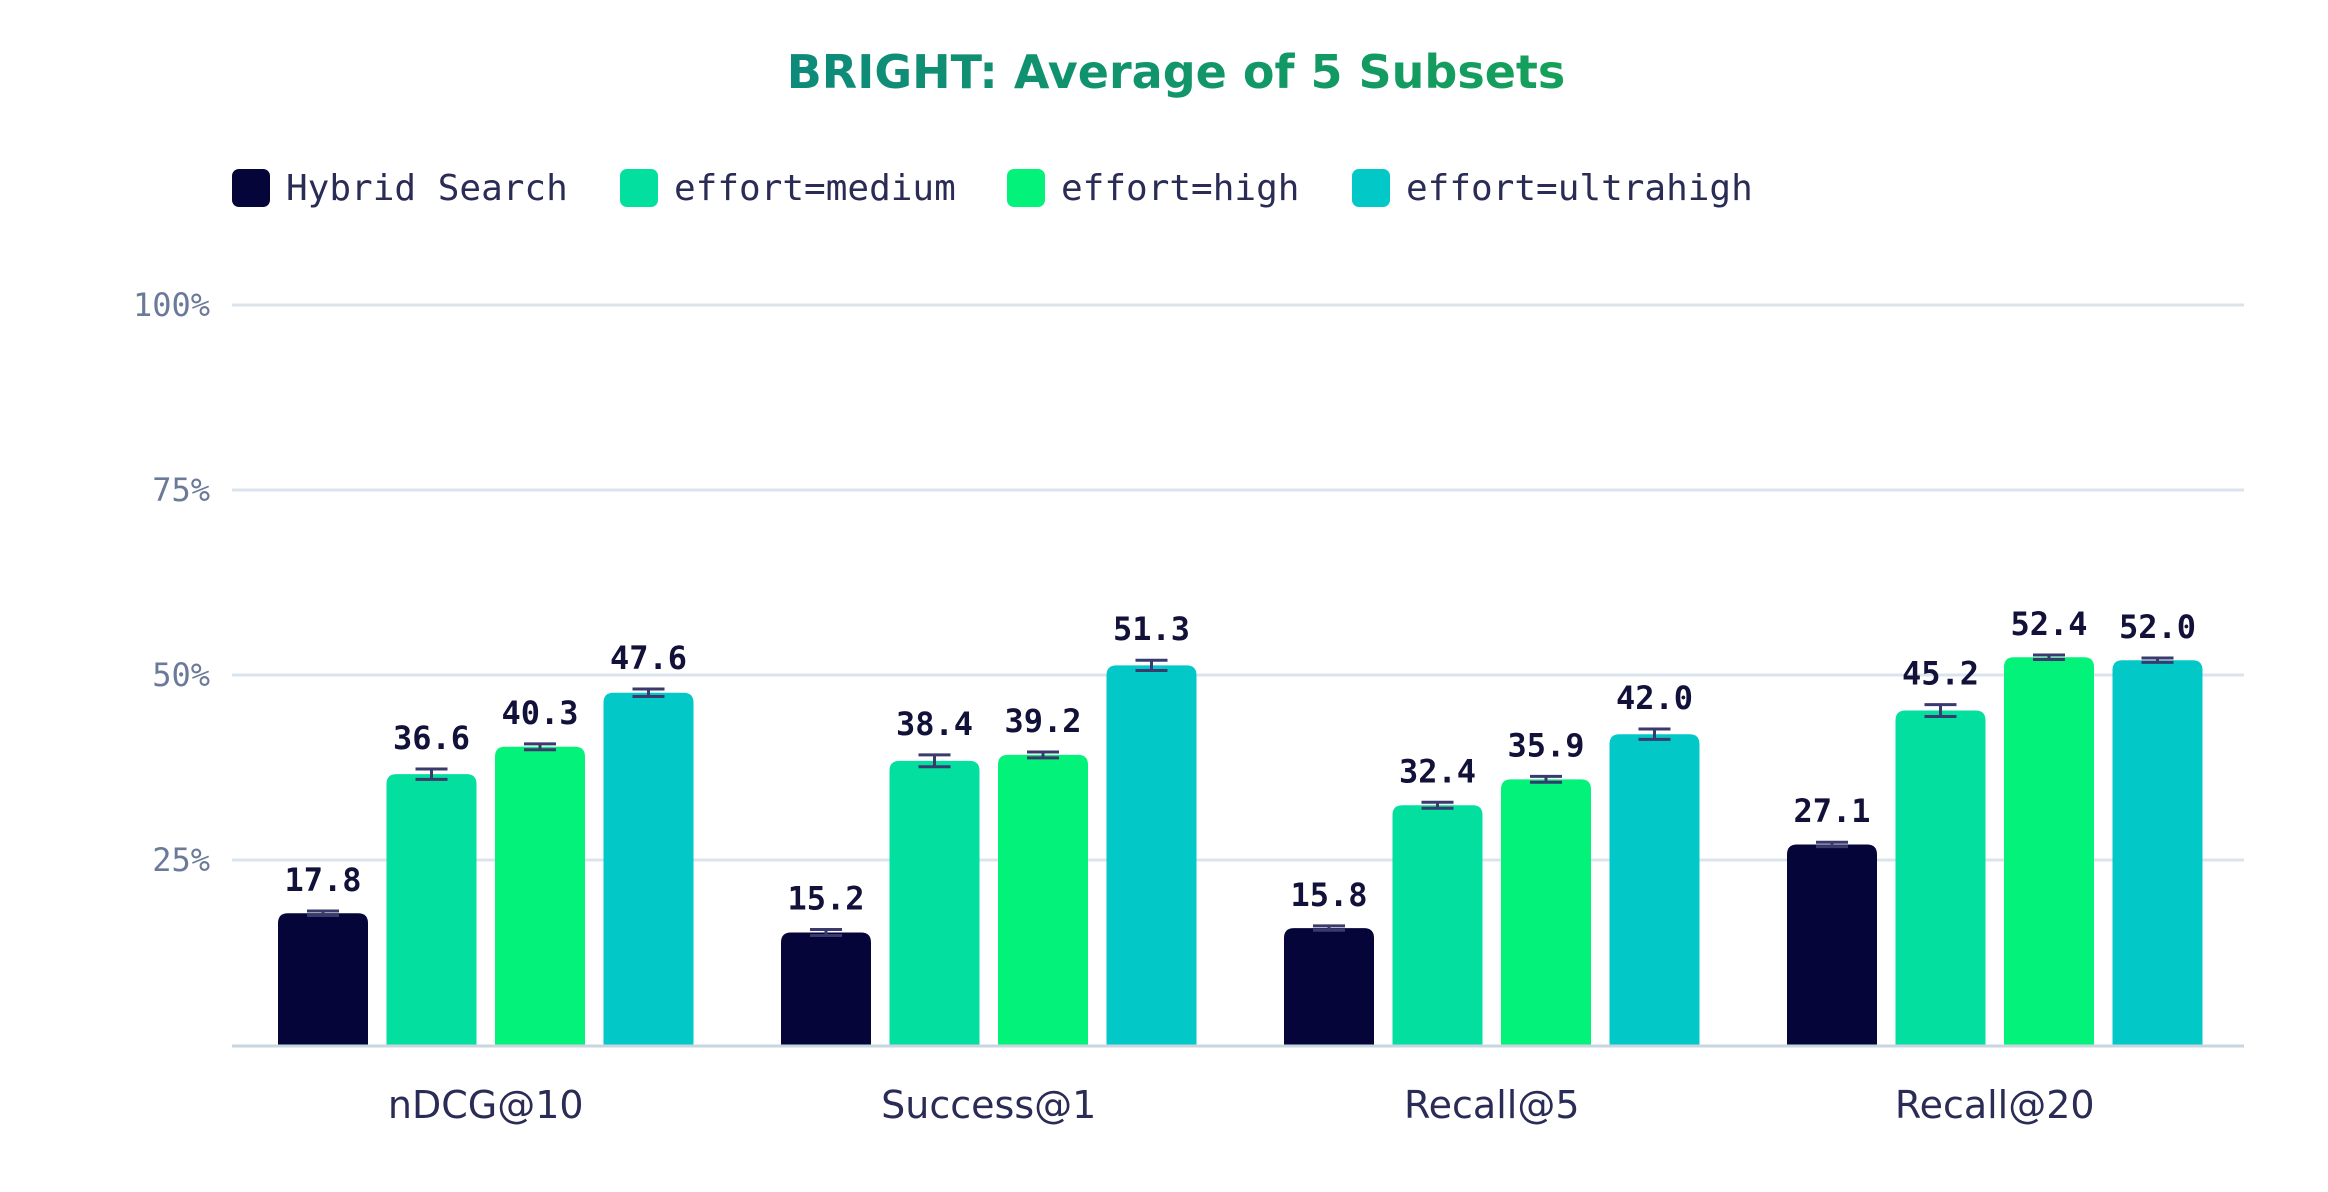 This screenshot has width=2328, height=1192. I want to click on legend-label: effort=high, so click(1180, 188).